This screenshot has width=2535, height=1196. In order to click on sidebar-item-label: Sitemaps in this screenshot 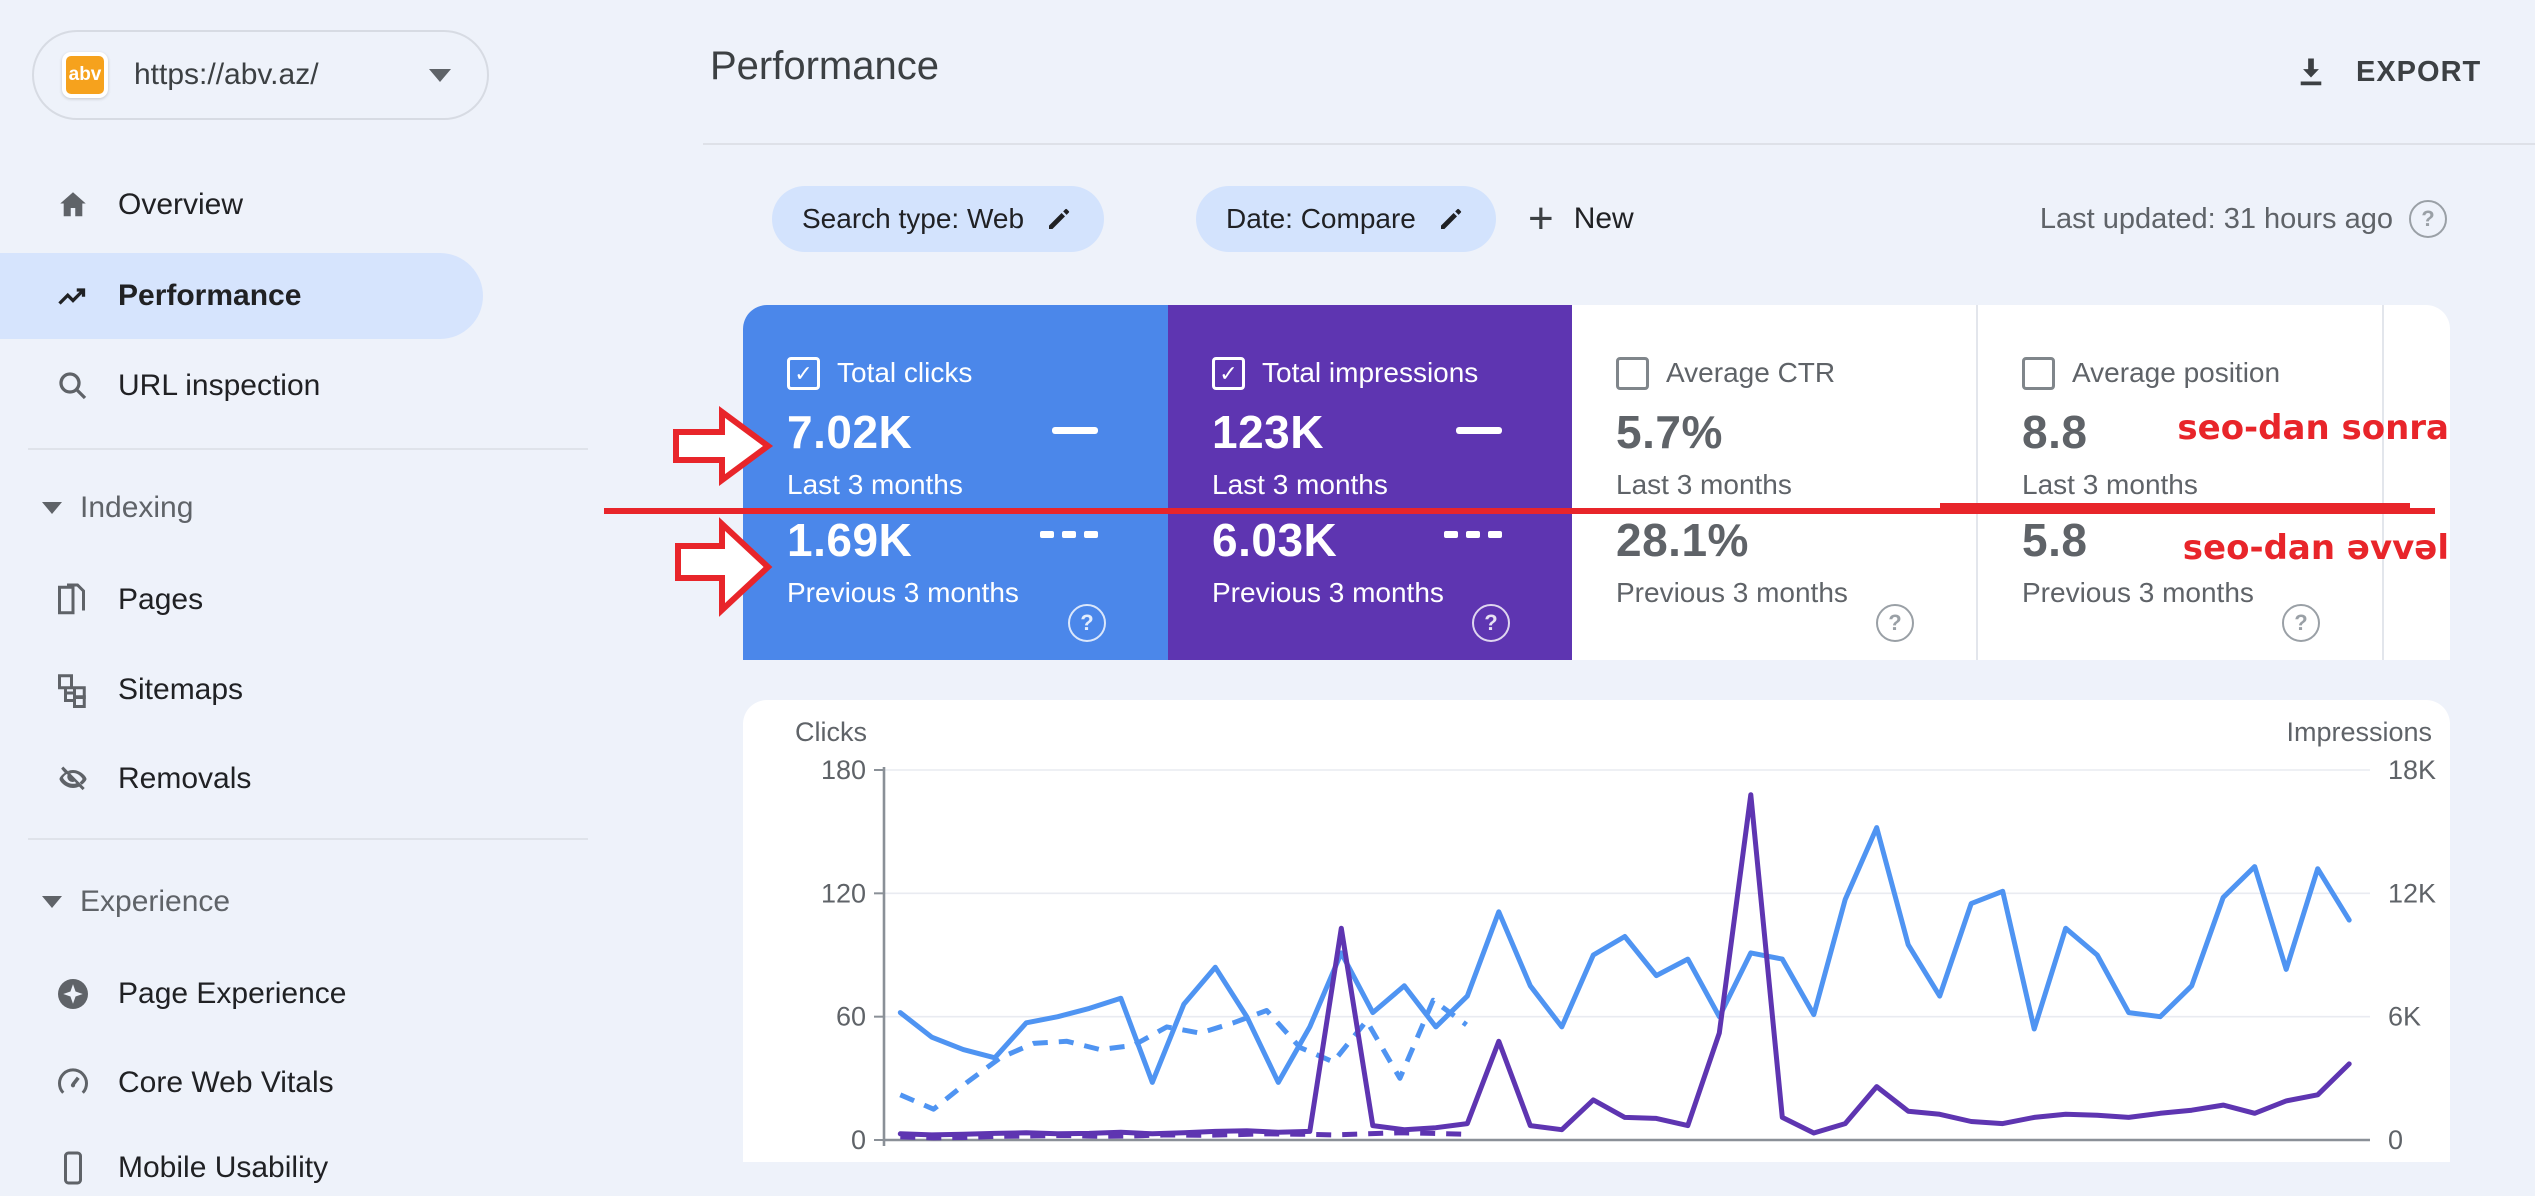, I will do `click(181, 689)`.